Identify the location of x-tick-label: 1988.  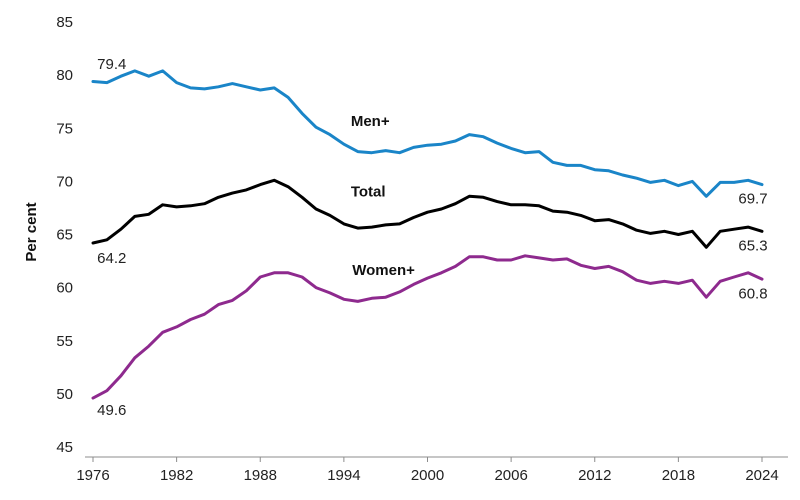
(260, 475).